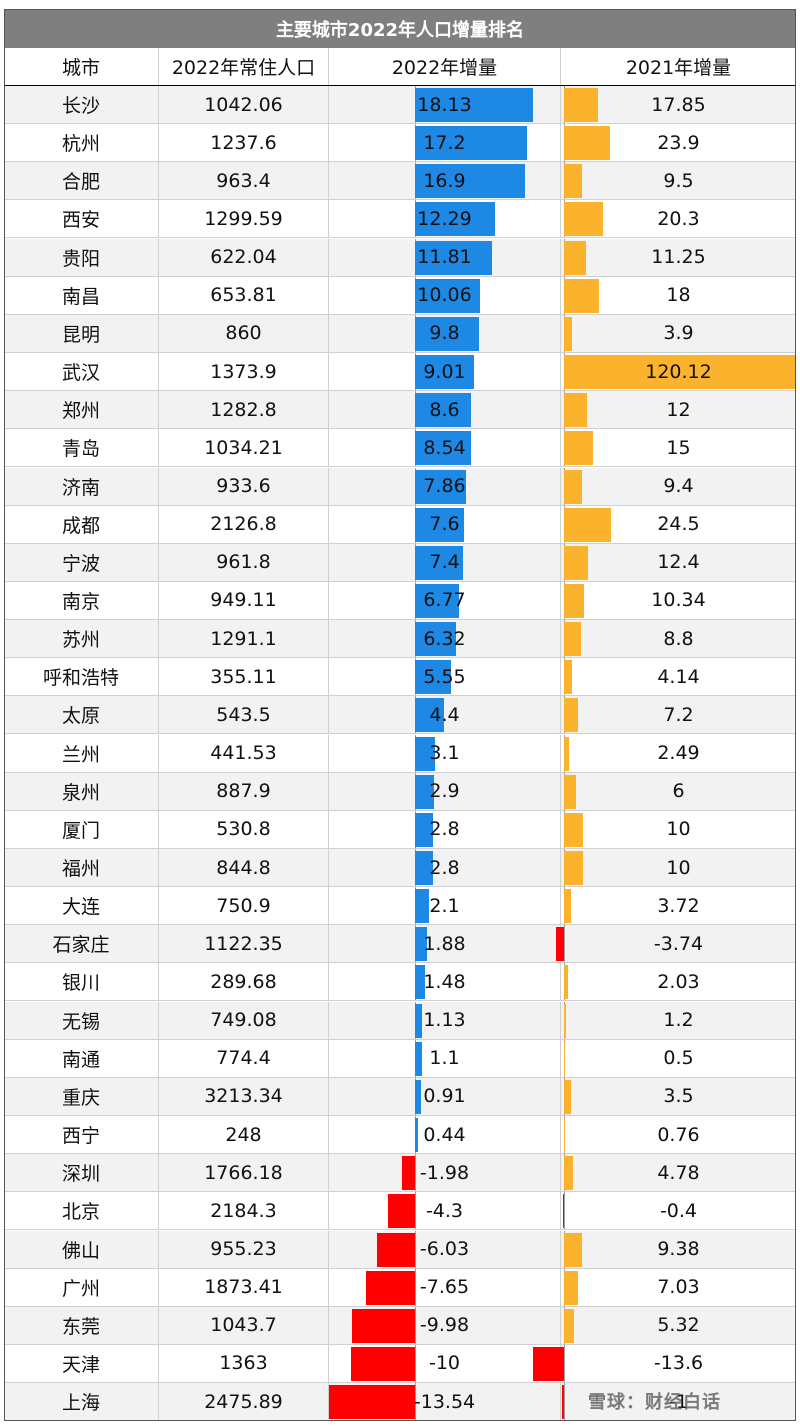  I want to click on table-row: 大连 750.9 2.1 3.72, so click(400, 906).